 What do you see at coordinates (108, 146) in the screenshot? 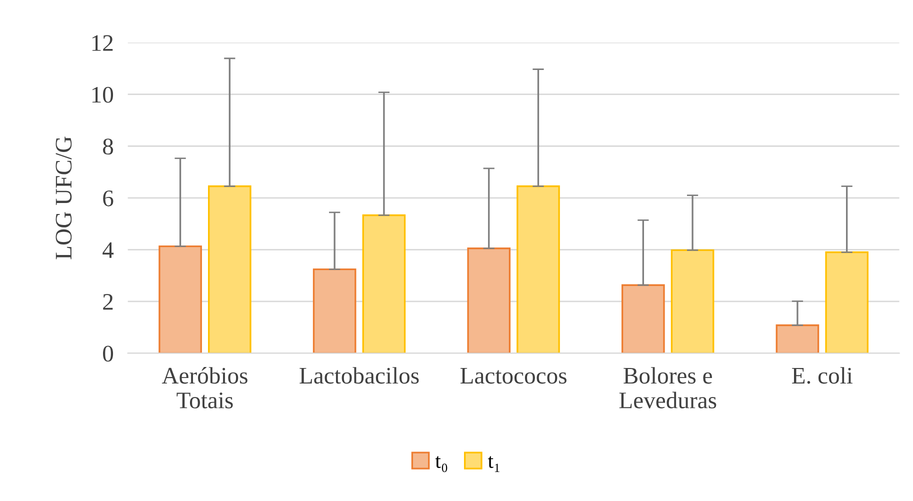
I see `y-tick-label: 8` at bounding box center [108, 146].